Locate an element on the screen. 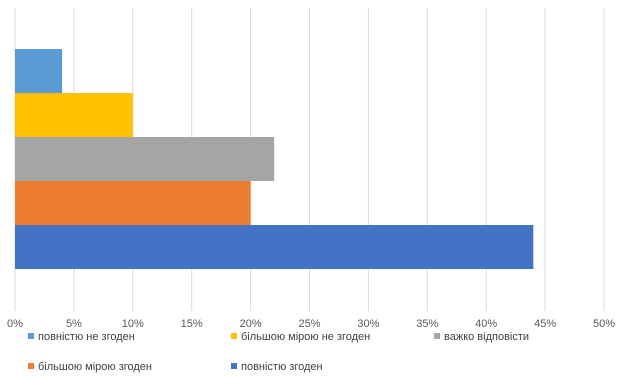  x-tick-label: 25% is located at coordinates (309, 324).